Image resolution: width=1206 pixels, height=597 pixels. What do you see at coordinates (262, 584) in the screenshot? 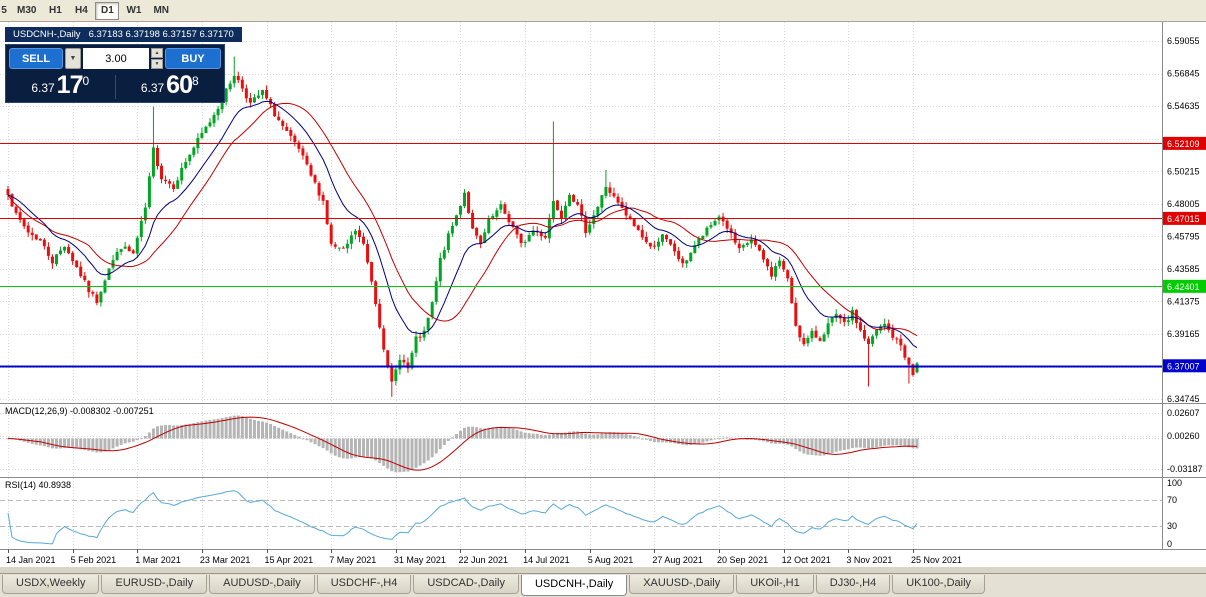
I see `tab-audusd-daily: AUDUSD-,Daily` at bounding box center [262, 584].